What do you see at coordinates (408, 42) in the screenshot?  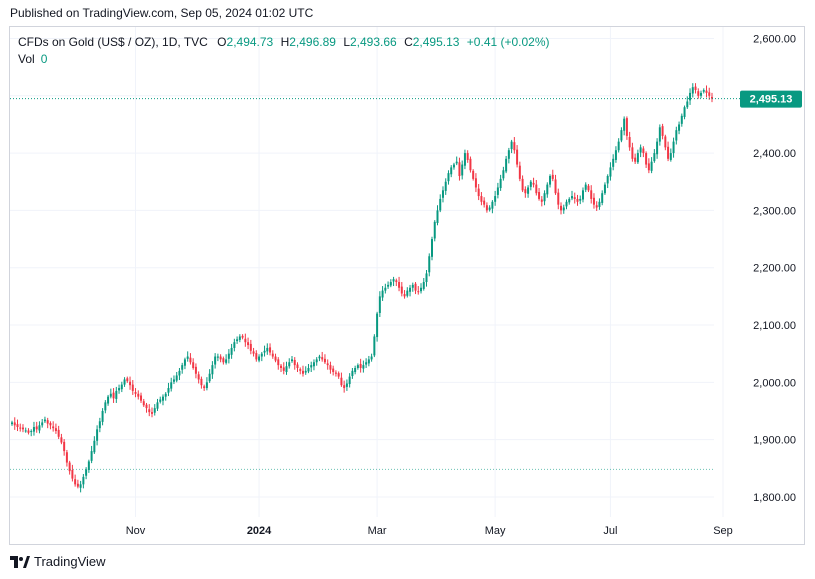 I see `legend-close-label: C` at bounding box center [408, 42].